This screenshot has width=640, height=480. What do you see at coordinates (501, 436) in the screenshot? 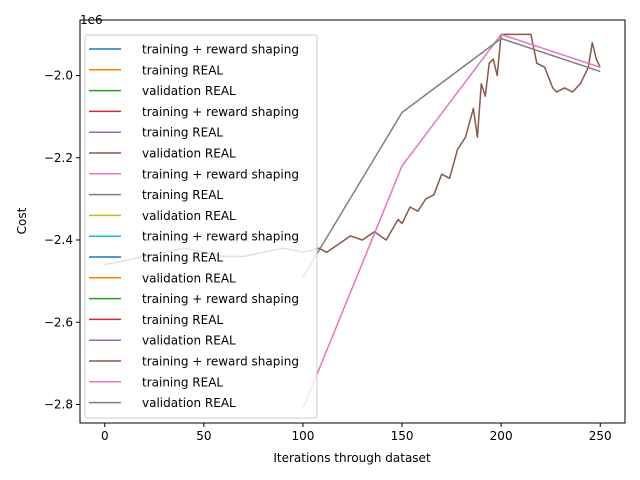
I see `x-tick-label: 200` at bounding box center [501, 436].